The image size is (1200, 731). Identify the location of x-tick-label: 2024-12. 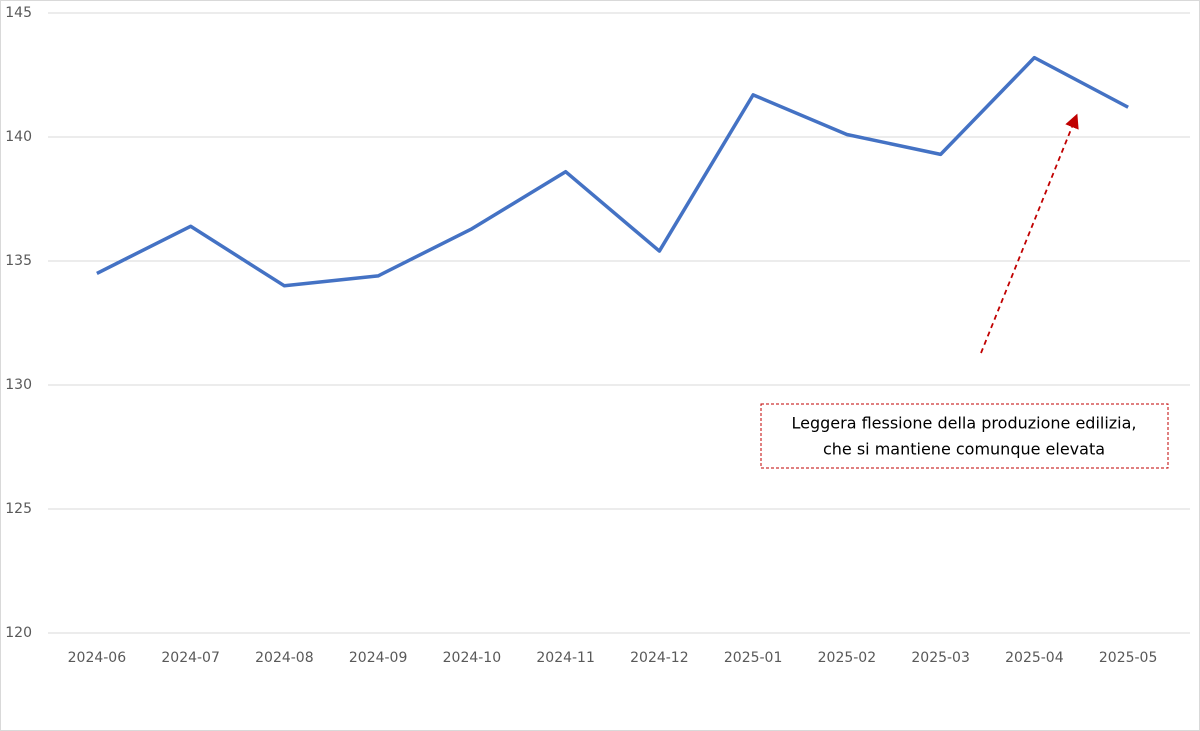
(659, 658).